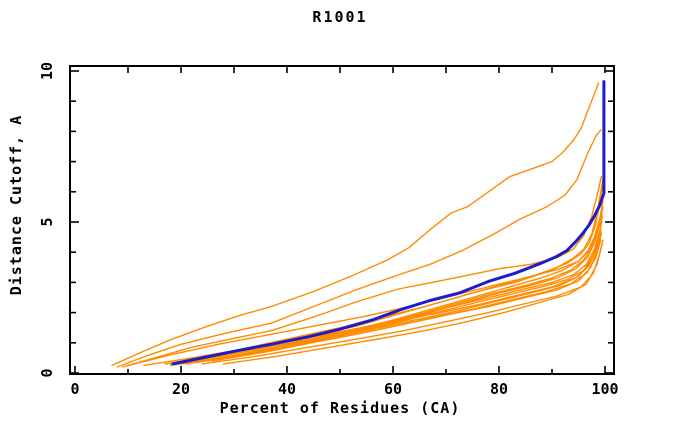 Image resolution: width=680 pixels, height=440 pixels. I want to click on x-tick-label: 60, so click(393, 389).